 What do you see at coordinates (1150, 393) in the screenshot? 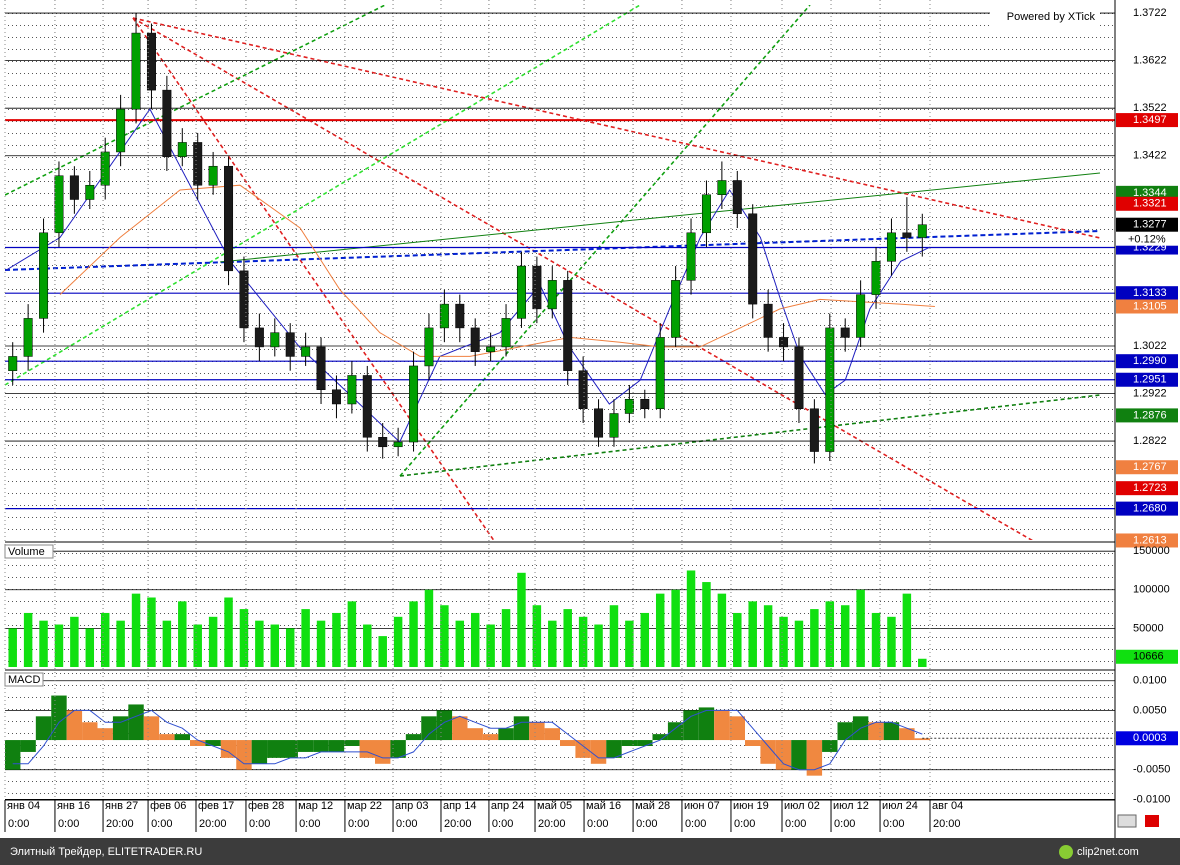
I see `y-tick-label: 1.2922` at bounding box center [1150, 393].